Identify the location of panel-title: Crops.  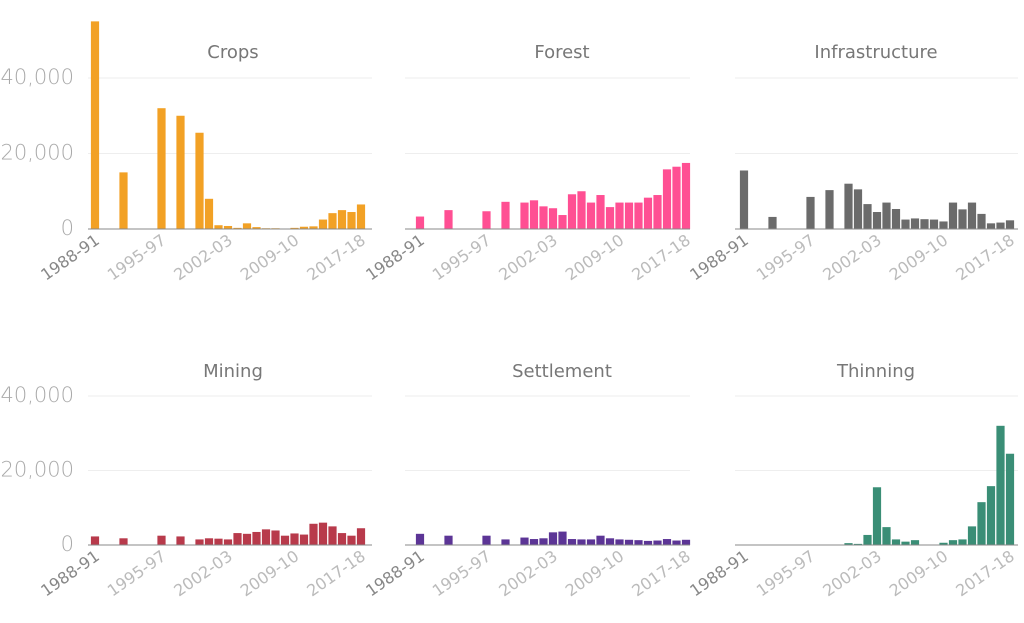
(232, 52).